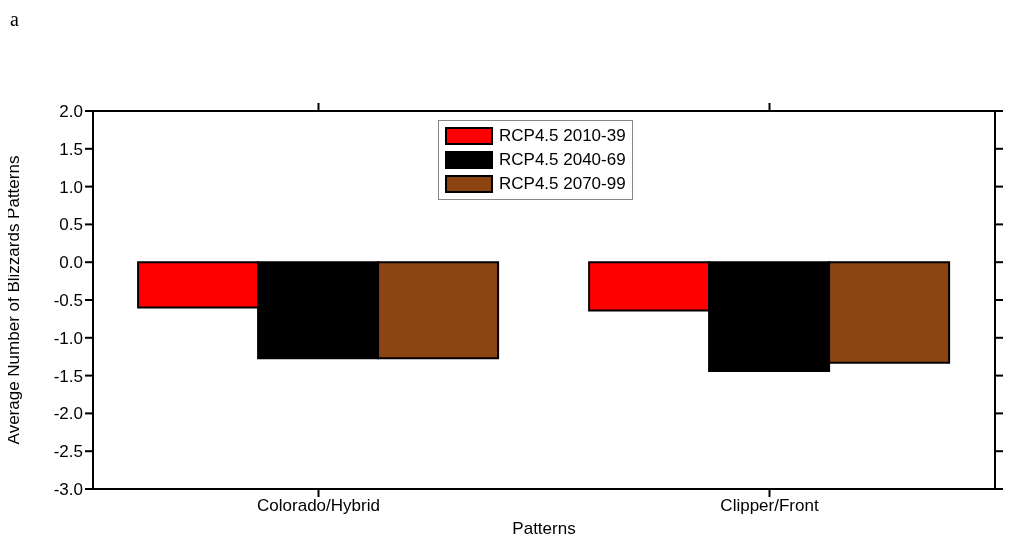 This screenshot has height=542, width=1011. I want to click on y-tick-label: -2.0, so click(68, 414).